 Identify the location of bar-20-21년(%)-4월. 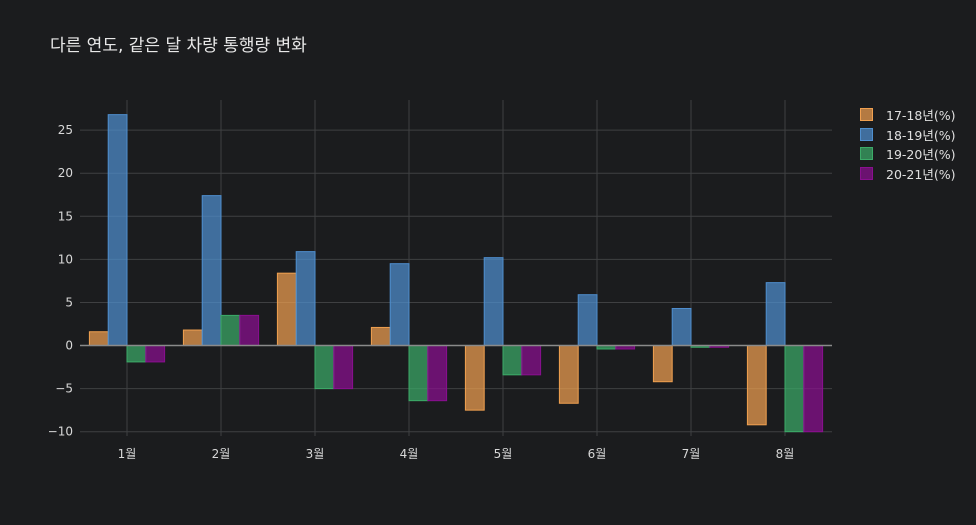
(437, 373).